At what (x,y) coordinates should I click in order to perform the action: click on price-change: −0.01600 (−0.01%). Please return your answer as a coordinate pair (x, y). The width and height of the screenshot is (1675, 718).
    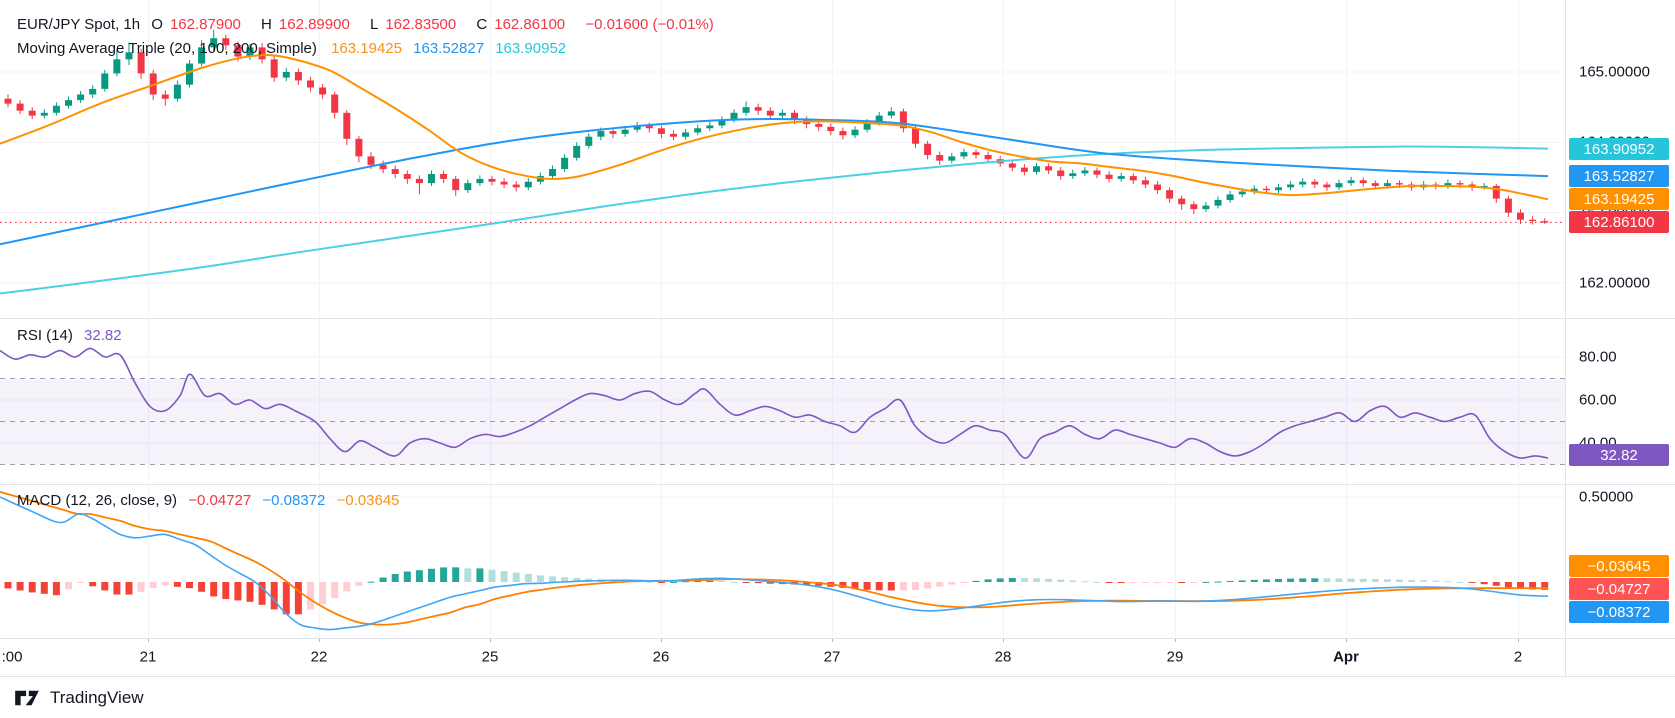
    Looking at the image, I should click on (649, 24).